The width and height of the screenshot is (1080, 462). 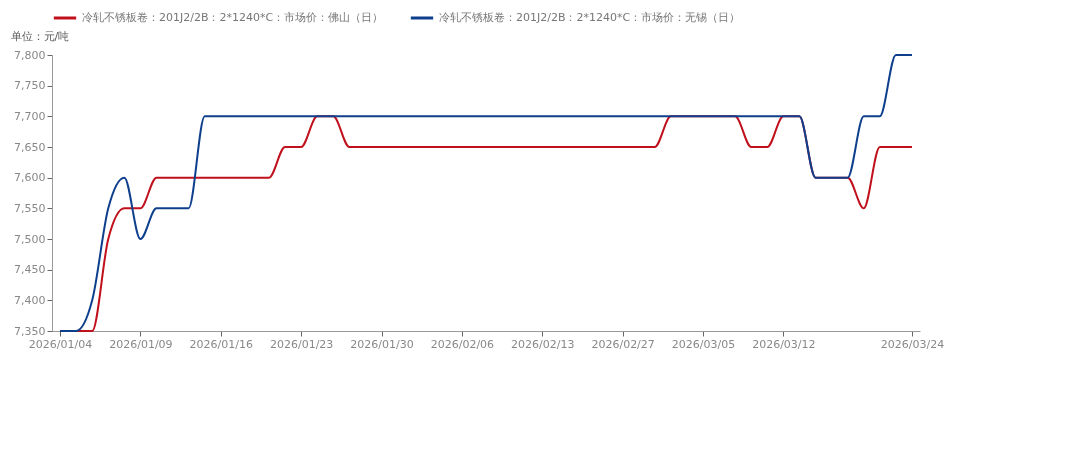 I want to click on y-tick-label: 7,500, so click(x=30, y=239).